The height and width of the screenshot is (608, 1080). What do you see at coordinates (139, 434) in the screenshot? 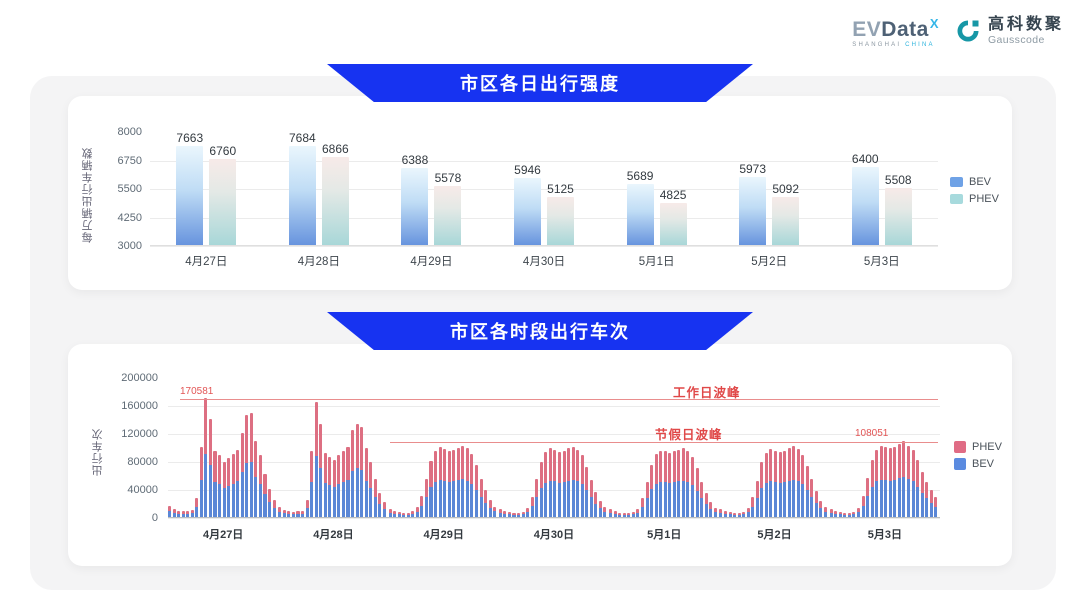
I see `y-tick-label: 120000` at bounding box center [139, 434].